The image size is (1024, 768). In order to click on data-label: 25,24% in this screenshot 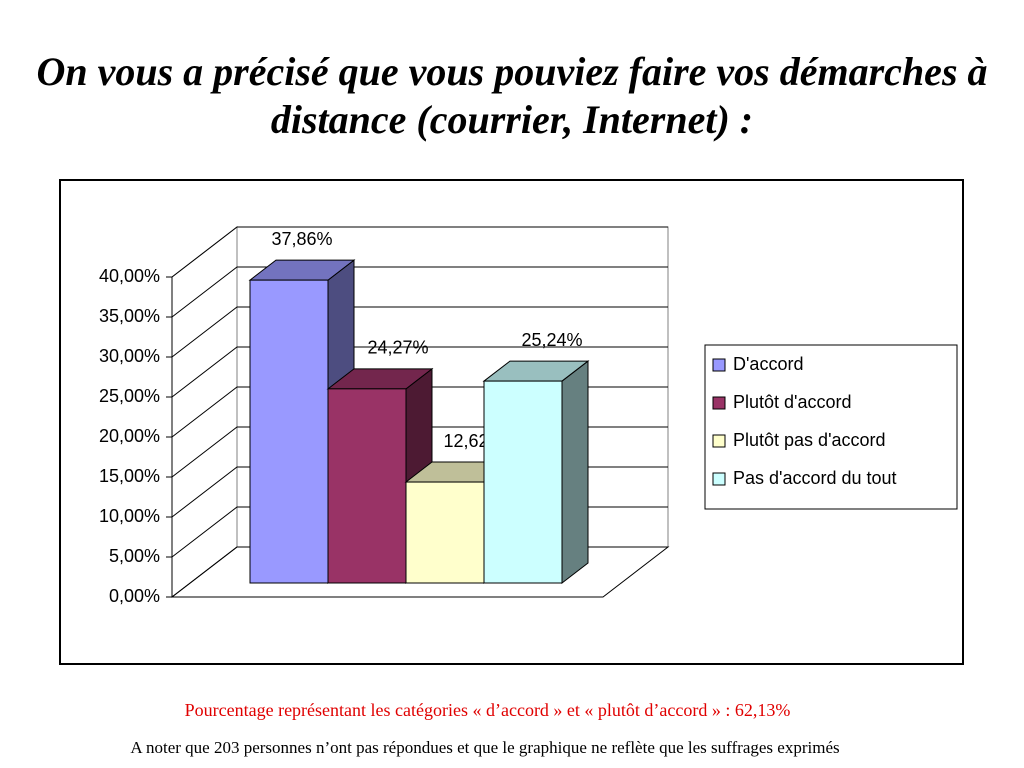, I will do `click(551, 340)`.